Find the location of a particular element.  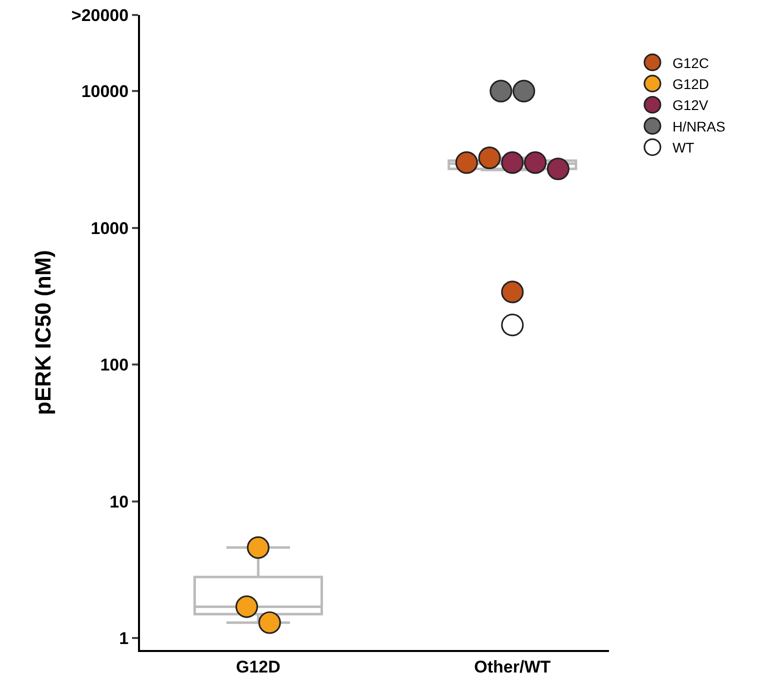

y-axis-title: pERK IC50 (nM) is located at coordinates (43, 332).